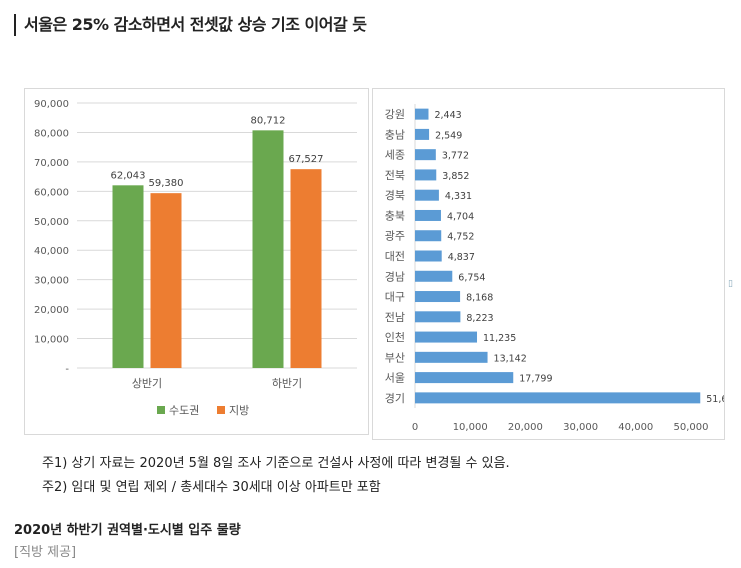 This screenshot has height=568, width=741. I want to click on x-tick-label: 0, so click(415, 427).